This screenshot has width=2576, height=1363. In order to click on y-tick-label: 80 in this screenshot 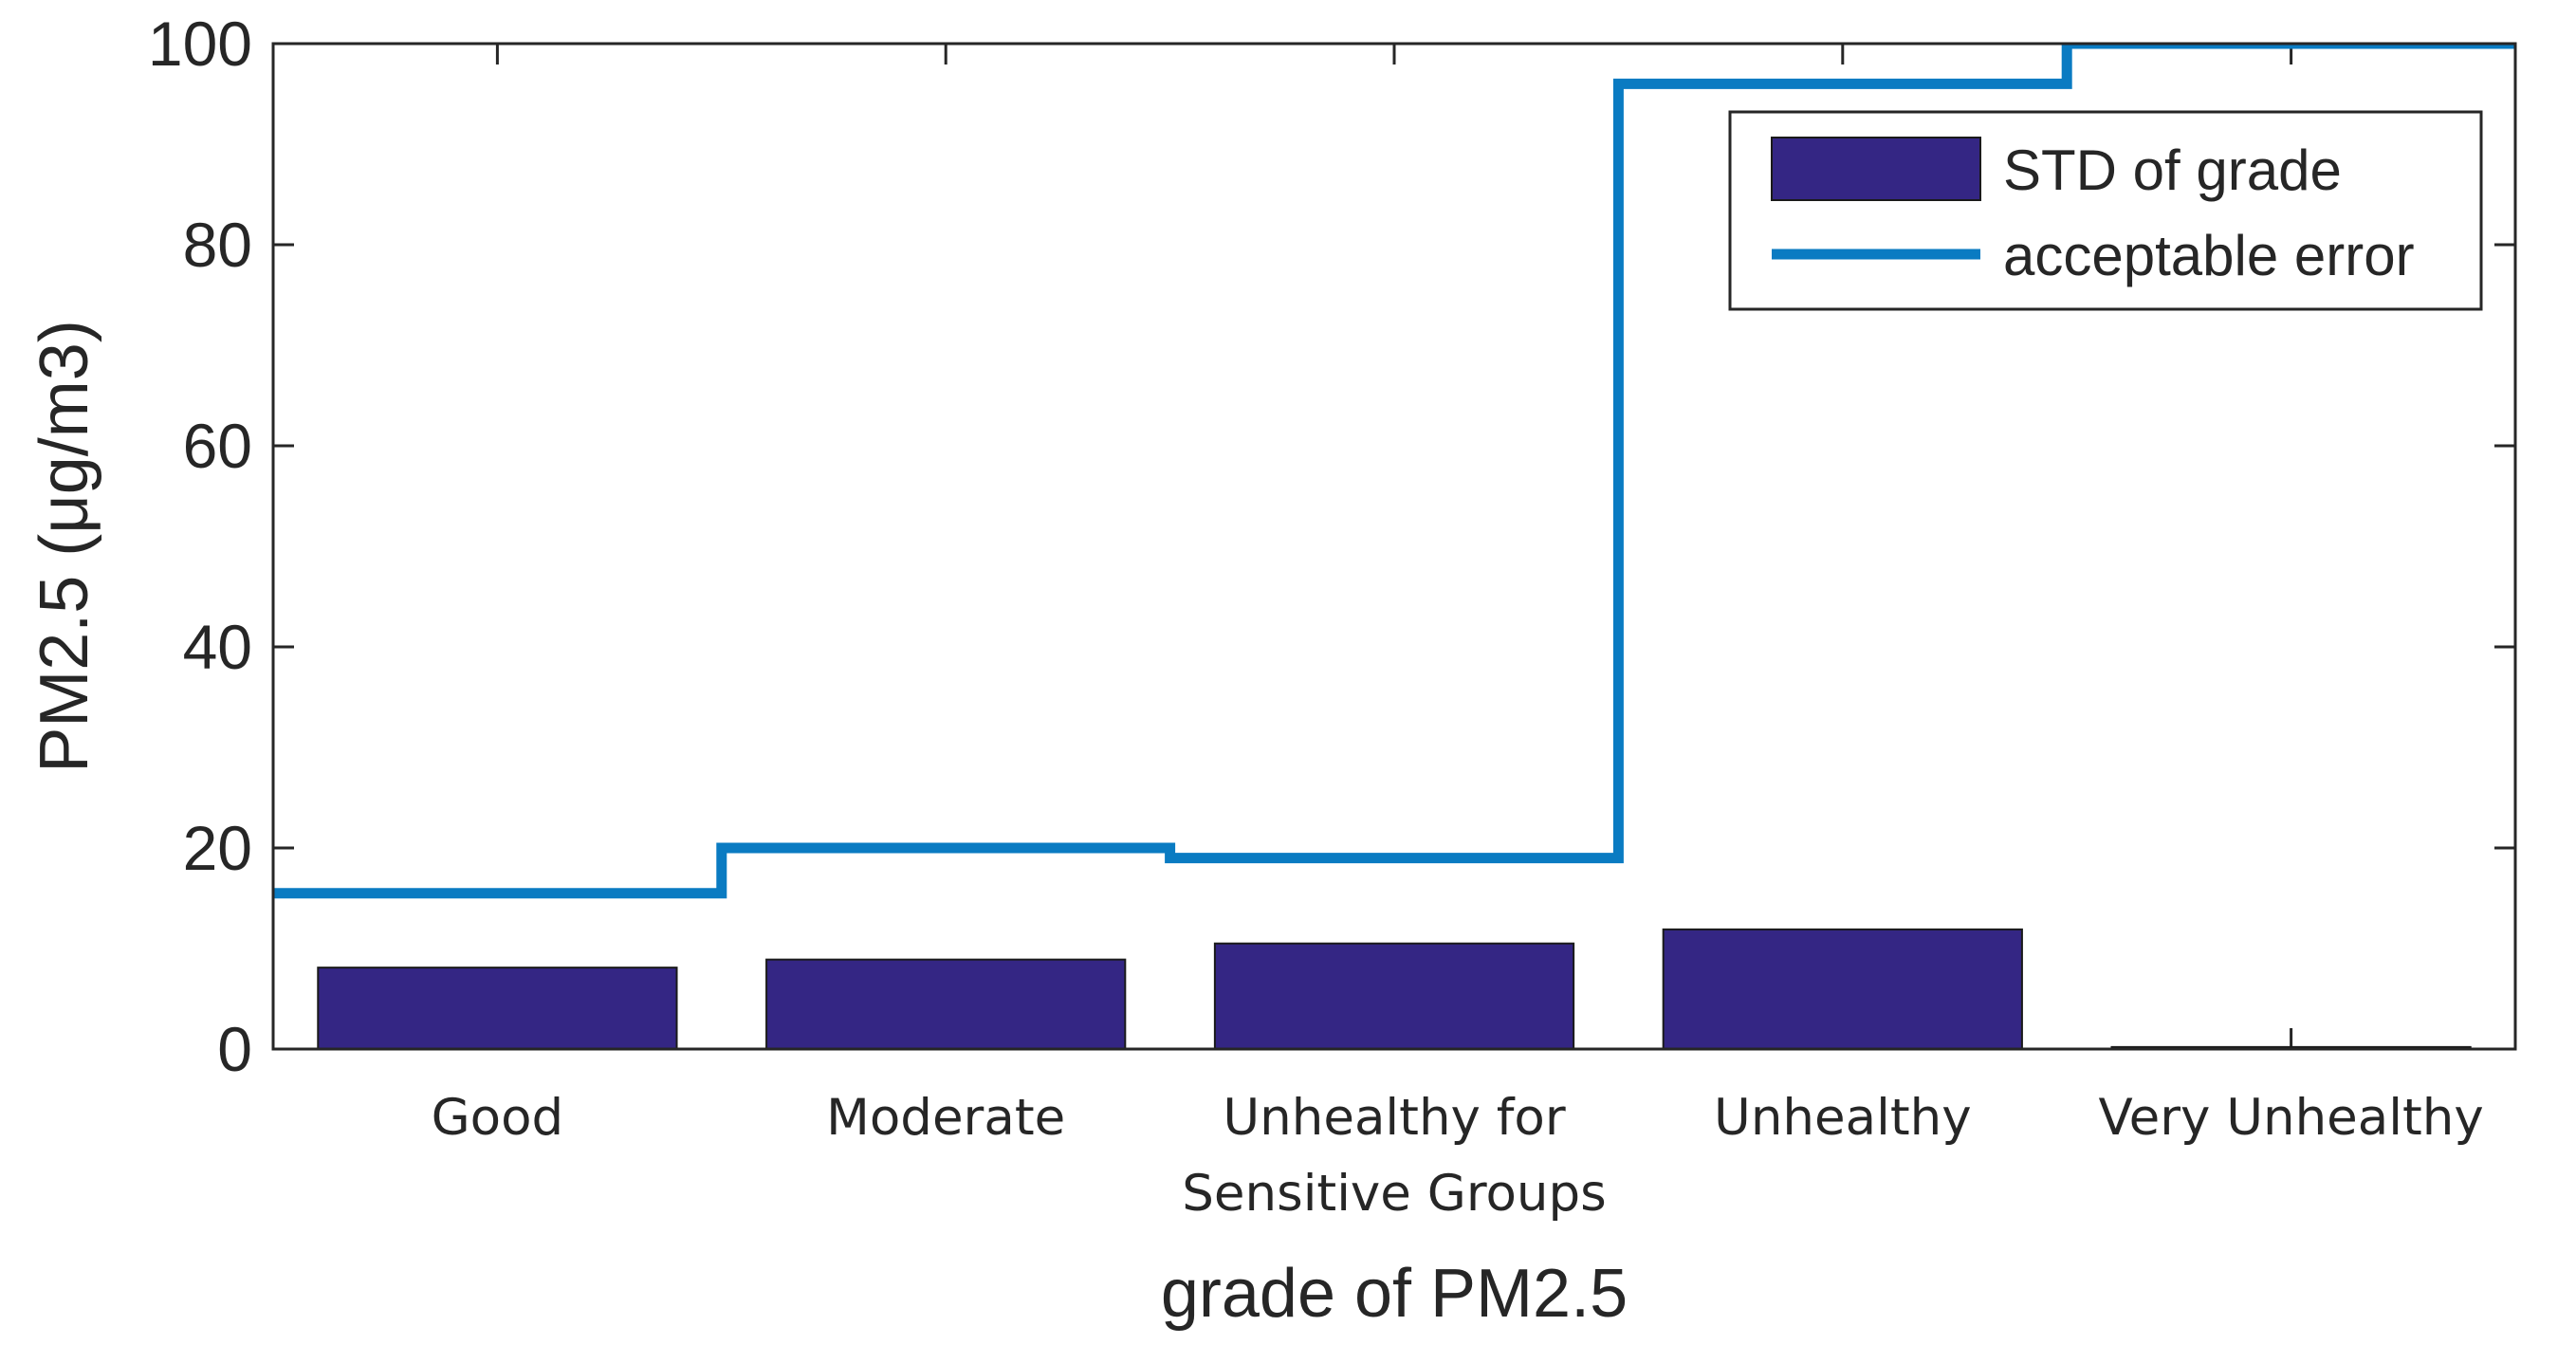, I will do `click(217, 245)`.